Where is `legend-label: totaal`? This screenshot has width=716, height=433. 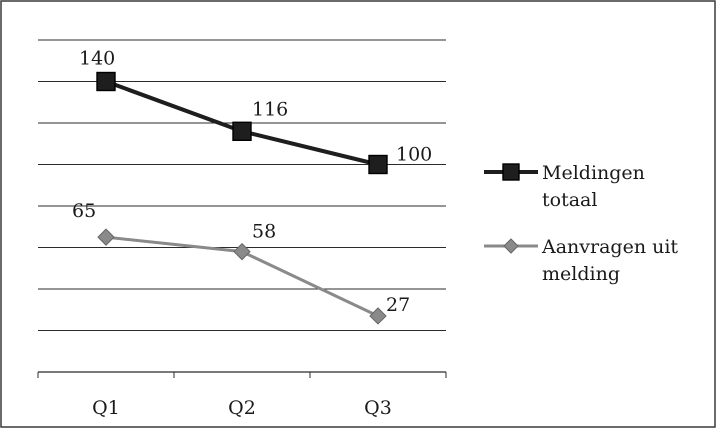 legend-label: totaal is located at coordinates (569, 200).